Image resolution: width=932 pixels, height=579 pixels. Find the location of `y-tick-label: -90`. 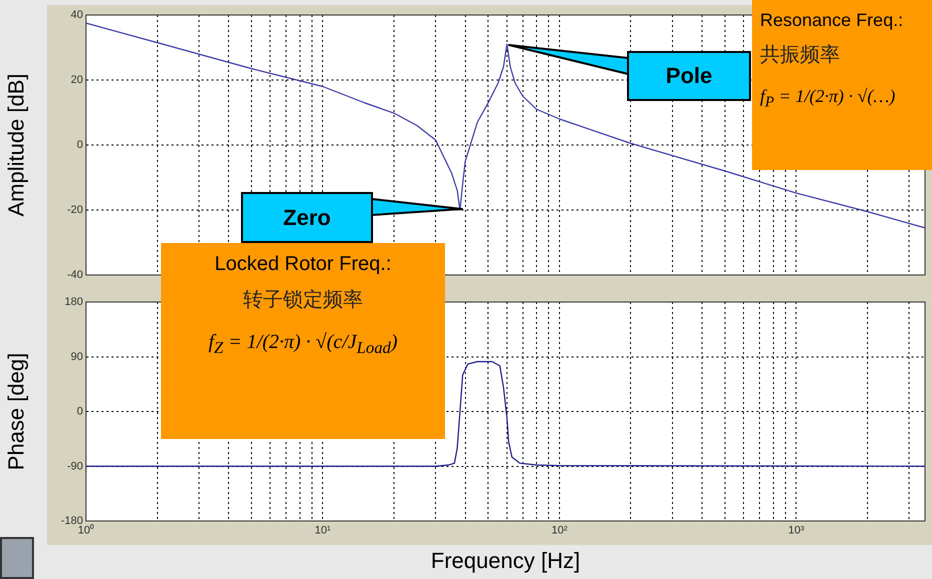

y-tick-label: -90 is located at coordinates (75, 466).